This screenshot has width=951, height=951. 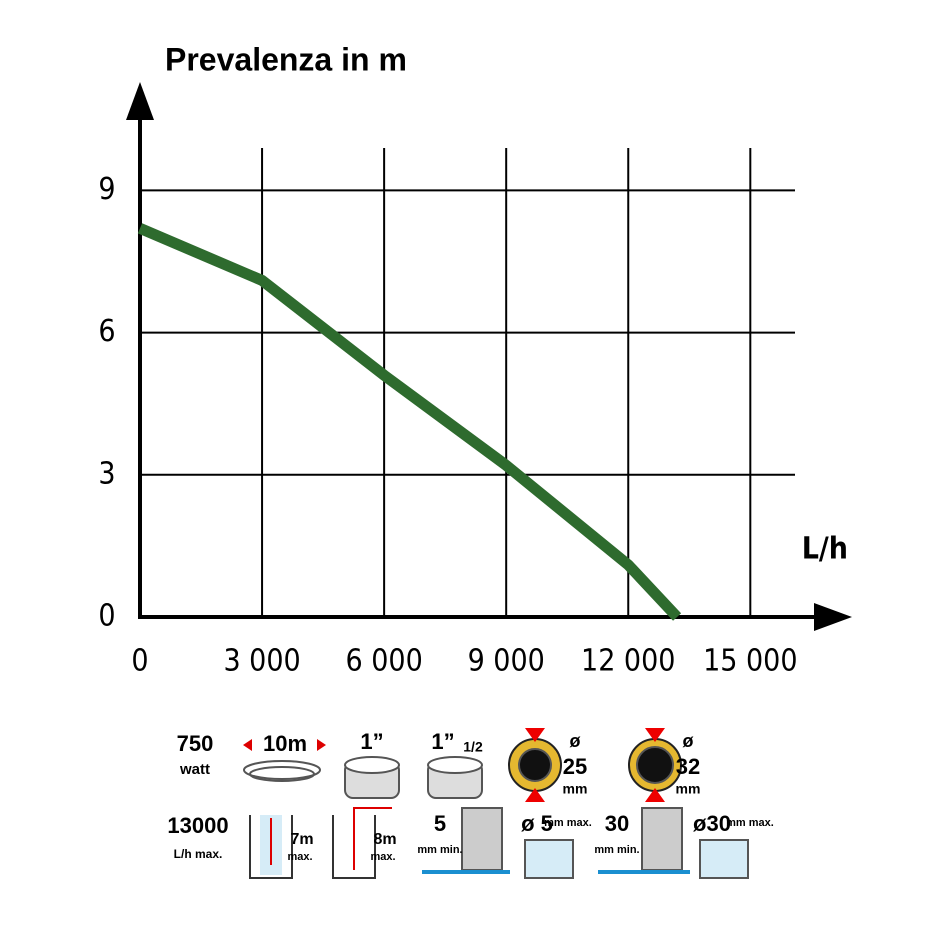 What do you see at coordinates (537, 823) in the screenshot?
I see `icon-text: ø 5` at bounding box center [537, 823].